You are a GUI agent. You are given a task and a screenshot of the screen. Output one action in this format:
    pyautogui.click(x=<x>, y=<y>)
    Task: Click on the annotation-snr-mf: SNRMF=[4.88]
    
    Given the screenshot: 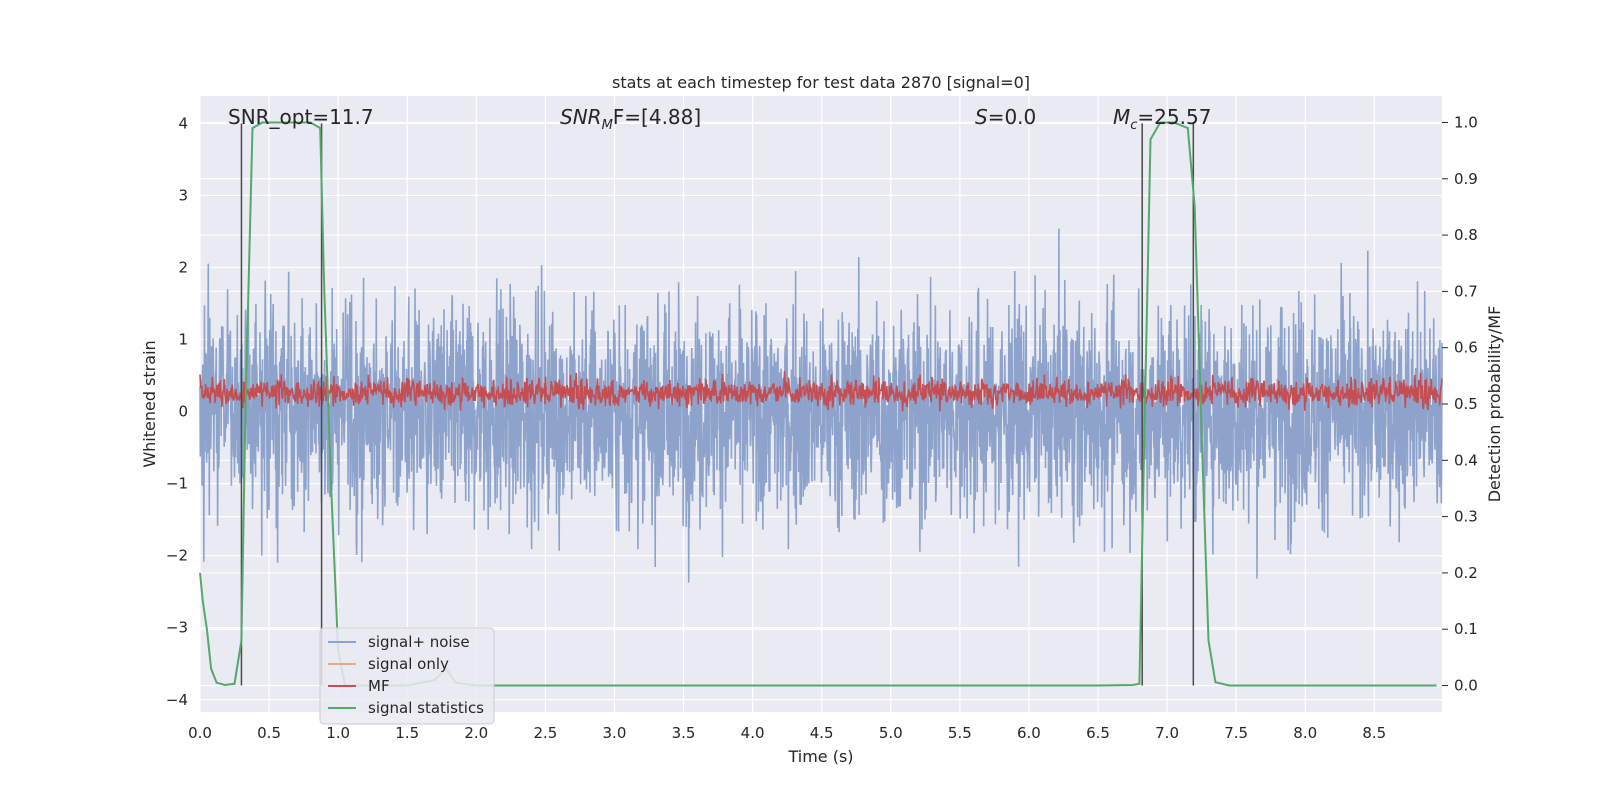 What is the action you would take?
    pyautogui.click(x=630, y=119)
    